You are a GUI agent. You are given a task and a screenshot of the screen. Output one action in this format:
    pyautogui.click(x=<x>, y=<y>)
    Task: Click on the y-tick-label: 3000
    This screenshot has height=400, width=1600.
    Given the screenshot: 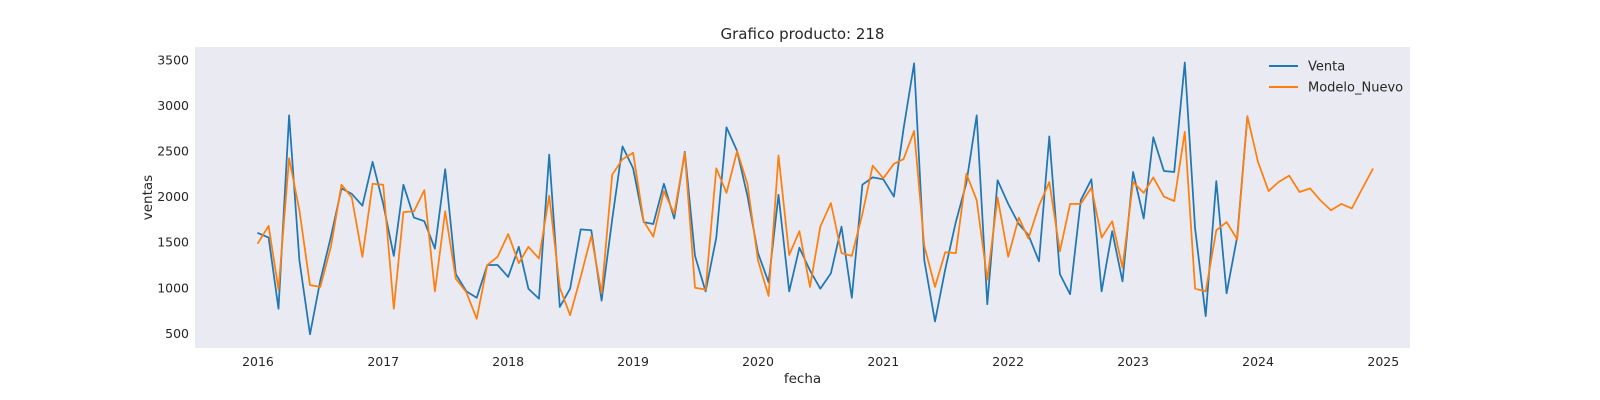 What is the action you would take?
    pyautogui.click(x=173, y=105)
    